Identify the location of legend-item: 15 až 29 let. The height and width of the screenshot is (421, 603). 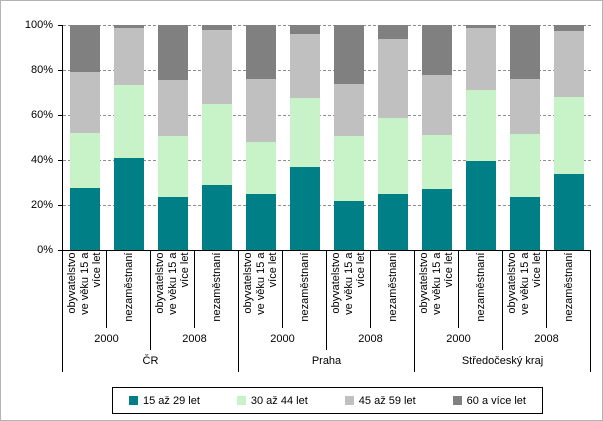
(164, 401).